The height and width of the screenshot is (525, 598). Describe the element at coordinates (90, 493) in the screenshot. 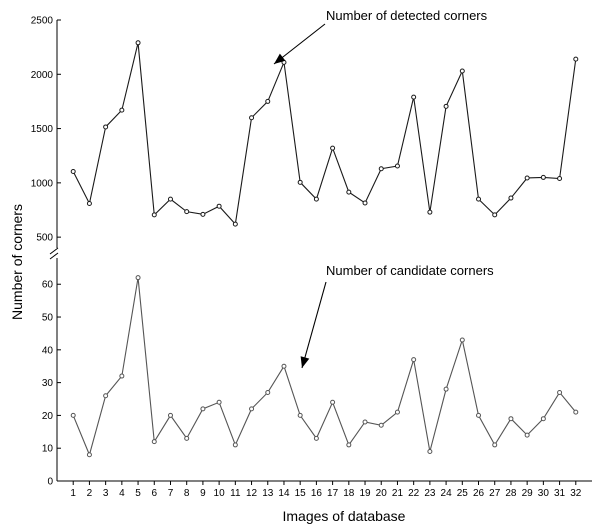

I see `x-tick-label: 2` at that location.